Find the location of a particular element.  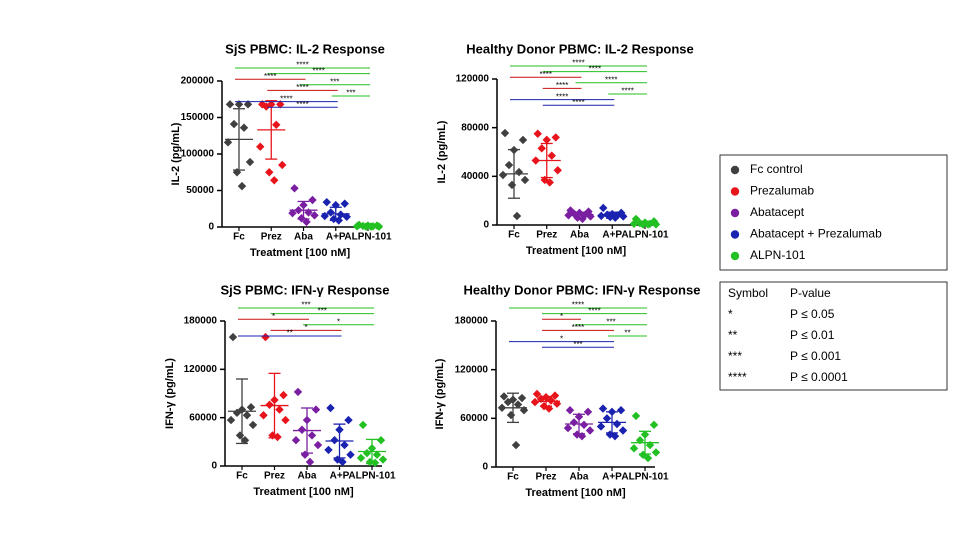

legend-box is located at coordinates (833, 212).